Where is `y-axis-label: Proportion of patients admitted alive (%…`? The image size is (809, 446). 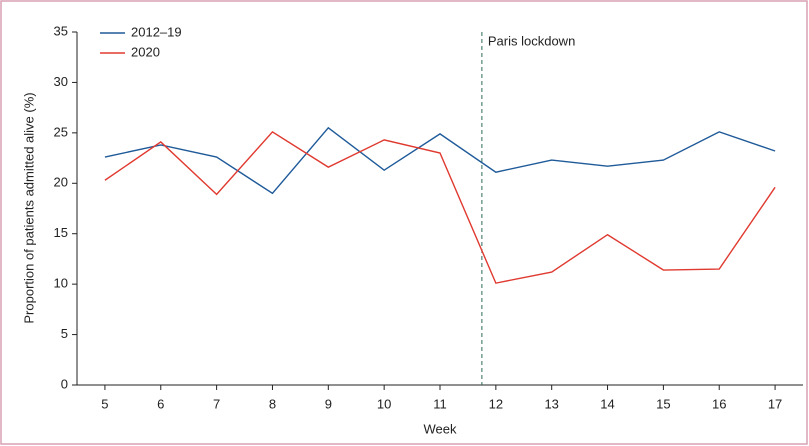
y-axis-label: Proportion of patients admitted alive (%… is located at coordinates (28, 207).